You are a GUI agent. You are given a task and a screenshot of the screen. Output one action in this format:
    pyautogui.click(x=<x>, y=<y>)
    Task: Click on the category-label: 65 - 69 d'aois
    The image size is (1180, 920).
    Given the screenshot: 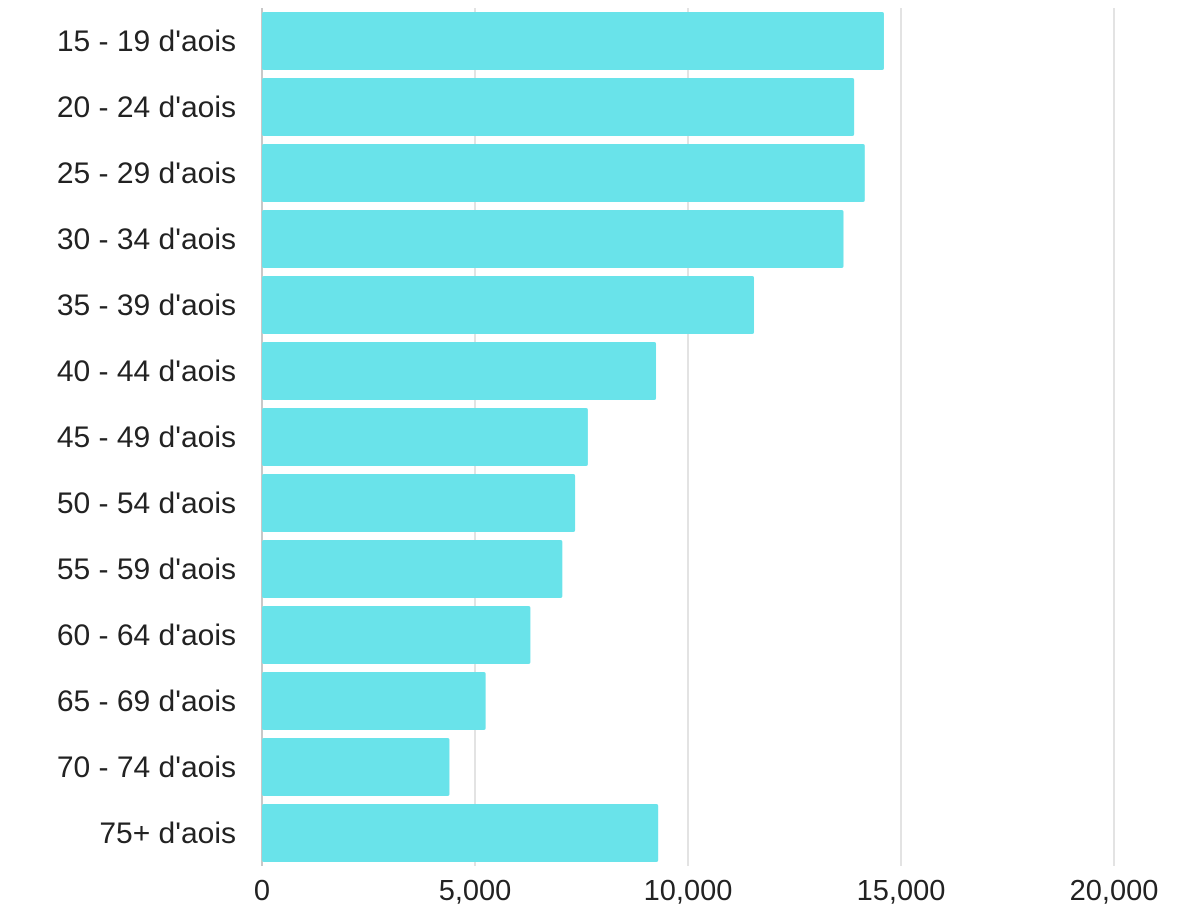 What is the action you would take?
    pyautogui.click(x=146, y=701)
    